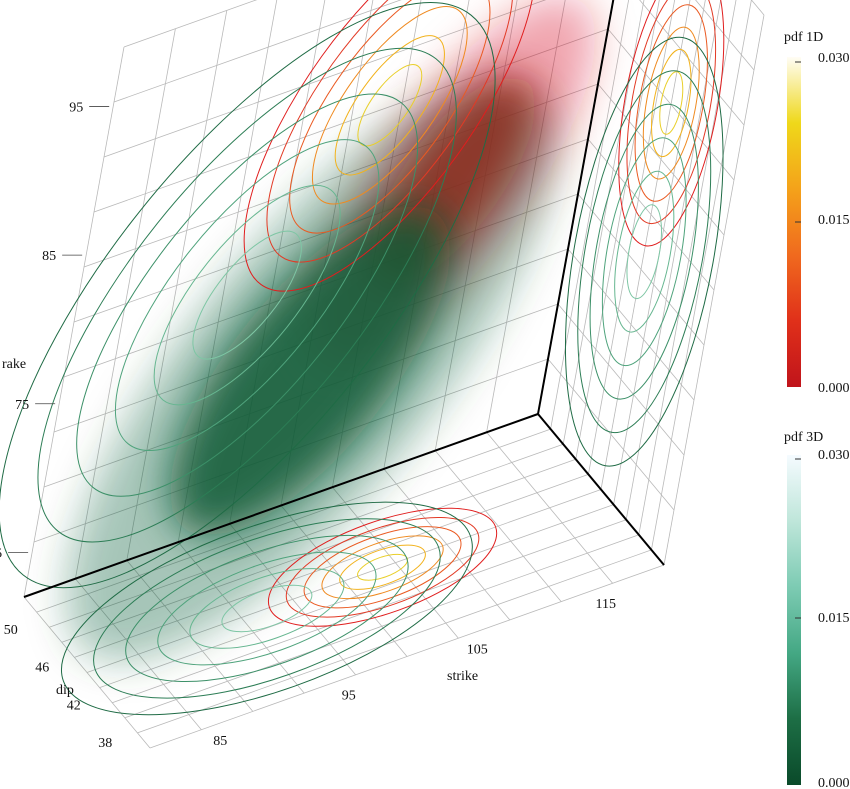 This screenshot has height=789, width=850. I want to click on cloud-core, so click(310, 370).